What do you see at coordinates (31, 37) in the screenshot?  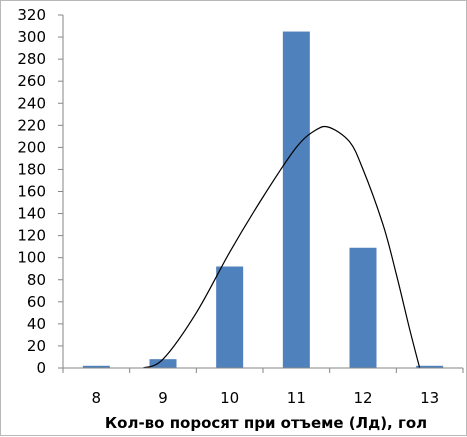 I see `y-tick-label: 300` at bounding box center [31, 37].